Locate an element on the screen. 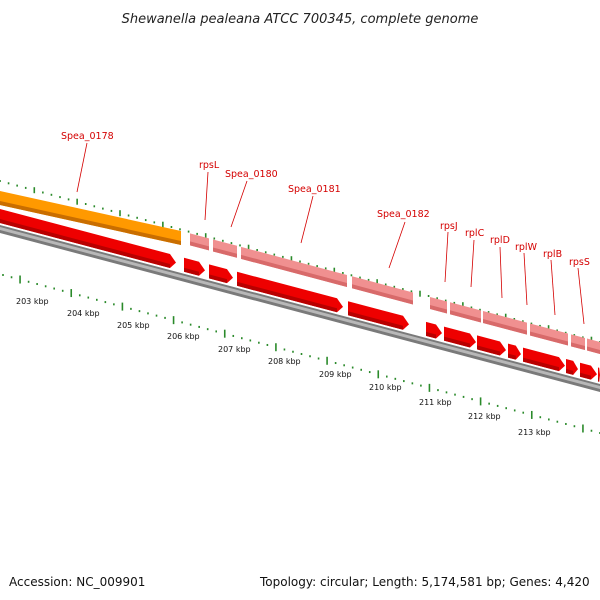 The width and height of the screenshot is (600, 600). cds-track-upper is located at coordinates (395, 293).